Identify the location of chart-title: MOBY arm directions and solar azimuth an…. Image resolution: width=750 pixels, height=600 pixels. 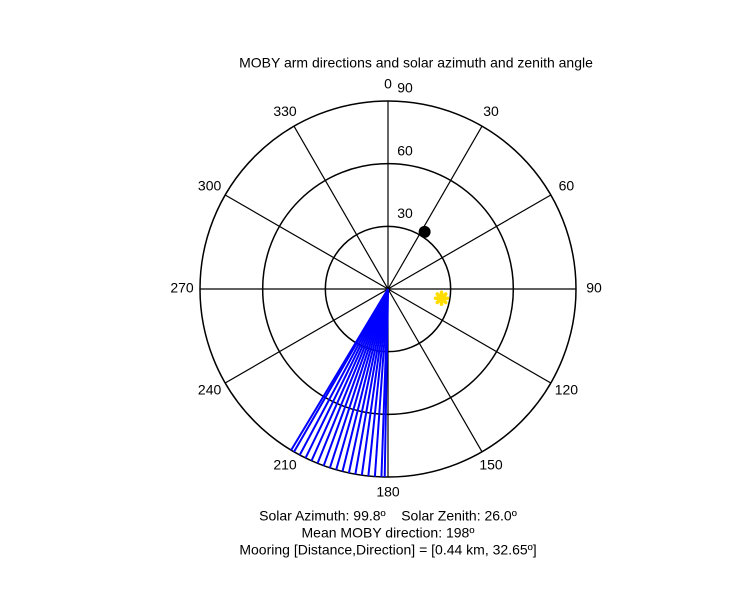
(416, 63).